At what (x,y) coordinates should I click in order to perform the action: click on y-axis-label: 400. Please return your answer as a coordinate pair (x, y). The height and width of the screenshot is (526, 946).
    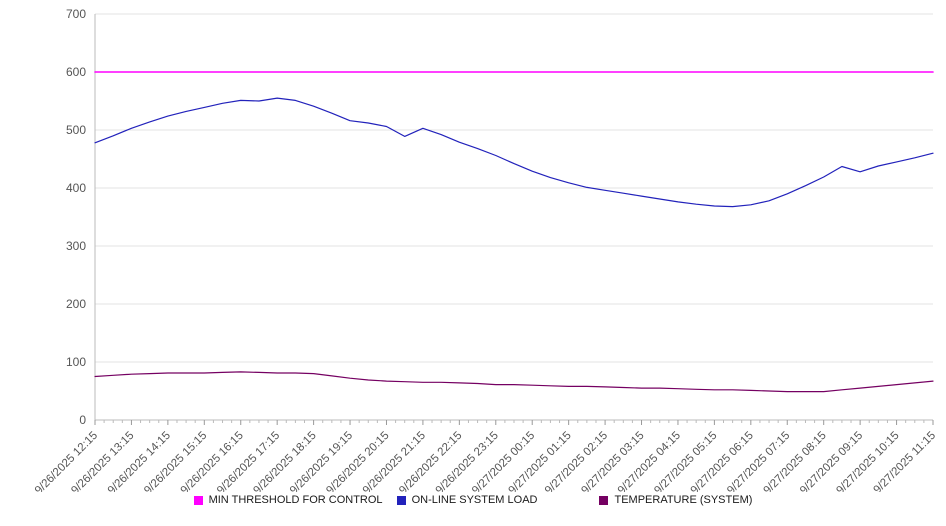
    Looking at the image, I should click on (76, 188).